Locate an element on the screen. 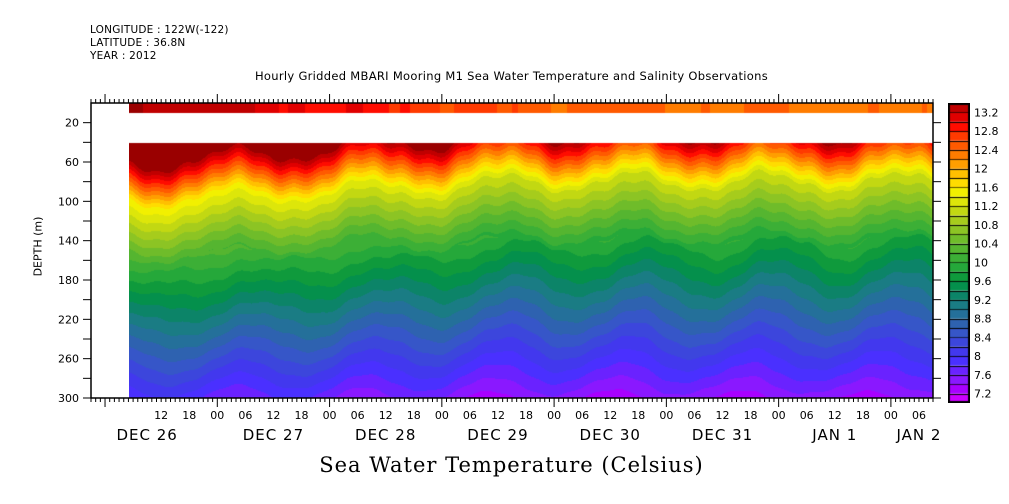  colorbar-label: 9.2 is located at coordinates (983, 300).